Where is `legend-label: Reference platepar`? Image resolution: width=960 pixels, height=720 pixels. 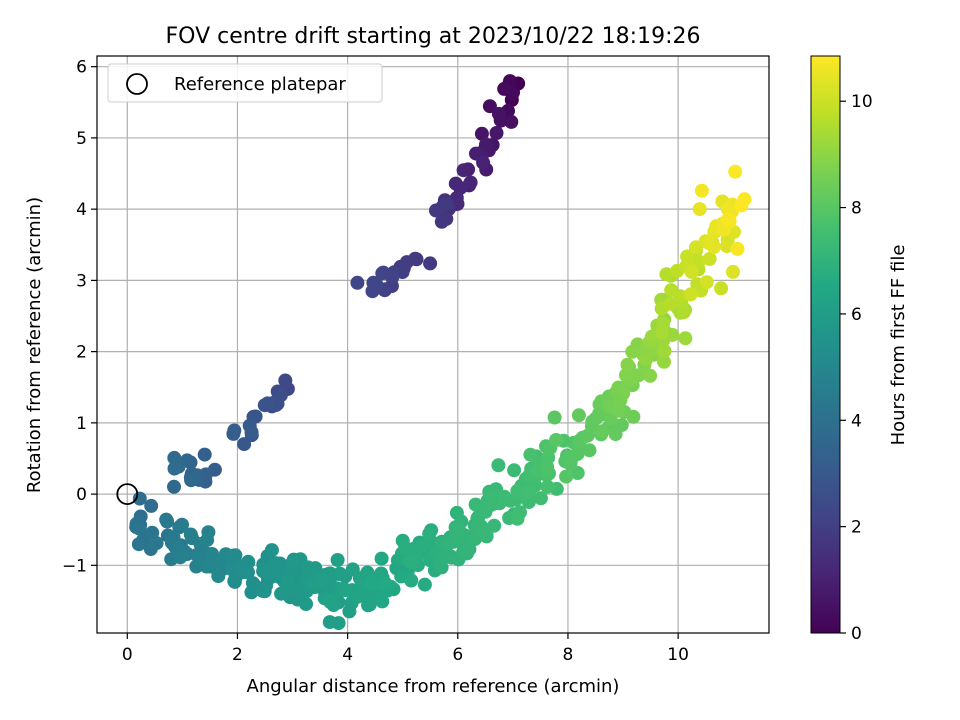
legend-label: Reference platepar is located at coordinates (260, 84).